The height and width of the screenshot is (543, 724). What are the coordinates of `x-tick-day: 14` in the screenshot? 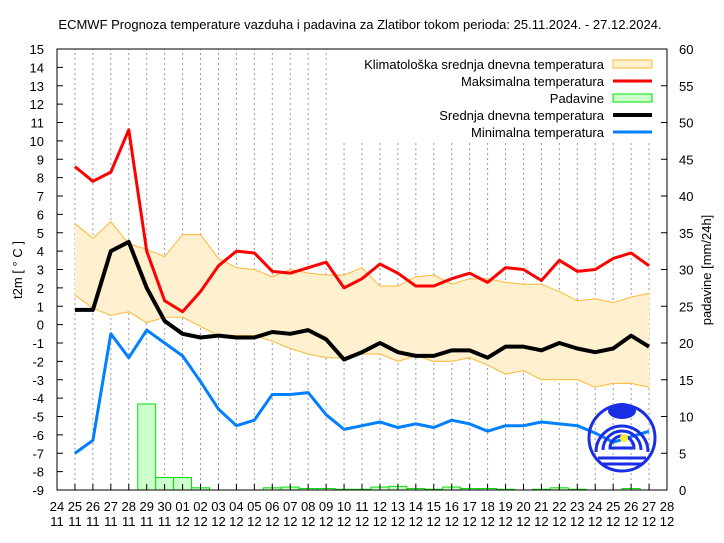 It's located at (416, 506).